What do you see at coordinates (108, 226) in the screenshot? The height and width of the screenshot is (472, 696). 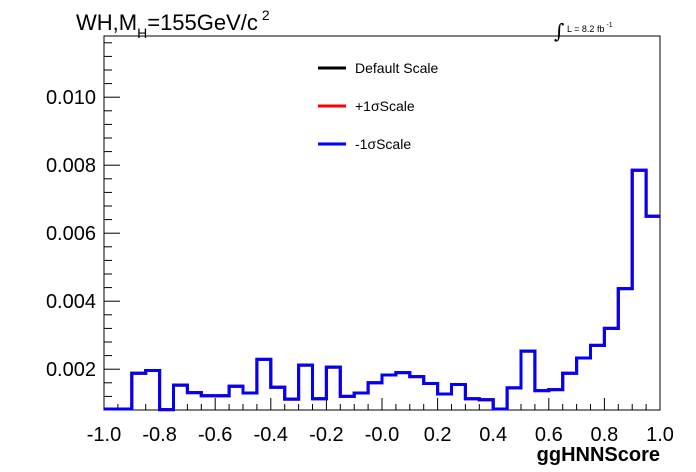 I see `y-minor-ticks` at bounding box center [108, 226].